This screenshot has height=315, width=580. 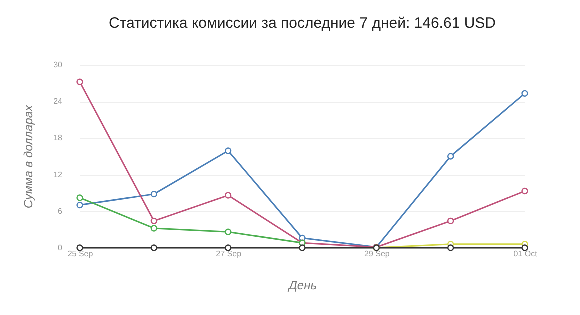 I want to click on y-tick-label: 18, so click(x=59, y=138).